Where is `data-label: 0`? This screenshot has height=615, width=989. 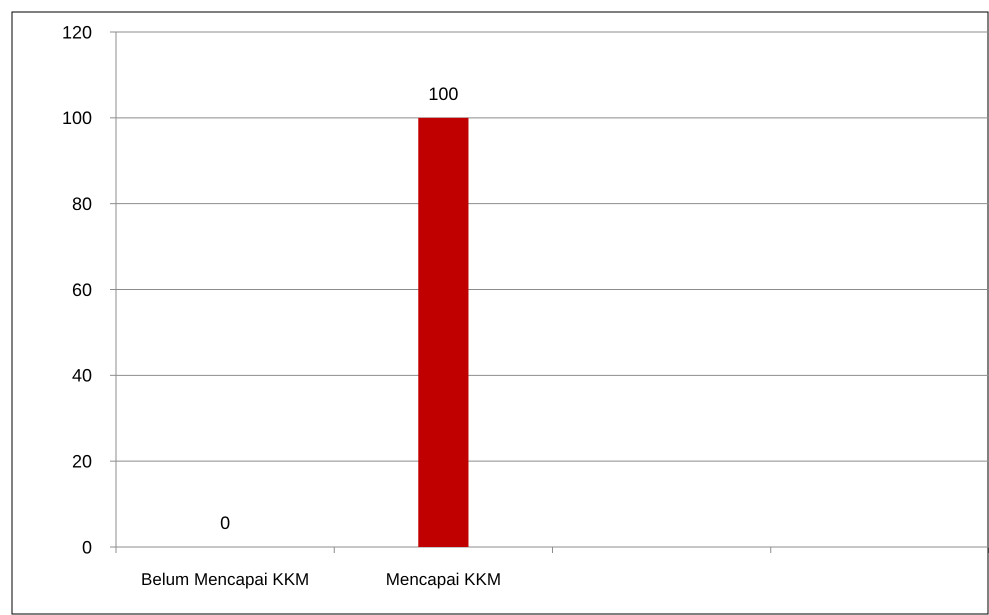
data-label: 0 is located at coordinates (225, 523).